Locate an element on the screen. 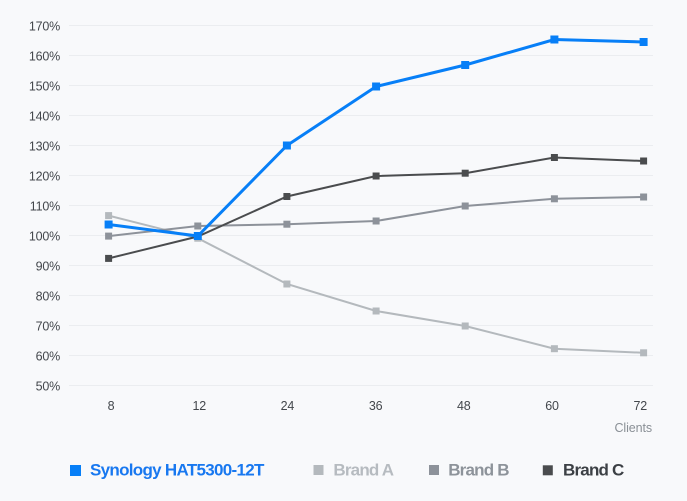 The width and height of the screenshot is (687, 501). svg-text: Brand C is located at coordinates (593, 470).